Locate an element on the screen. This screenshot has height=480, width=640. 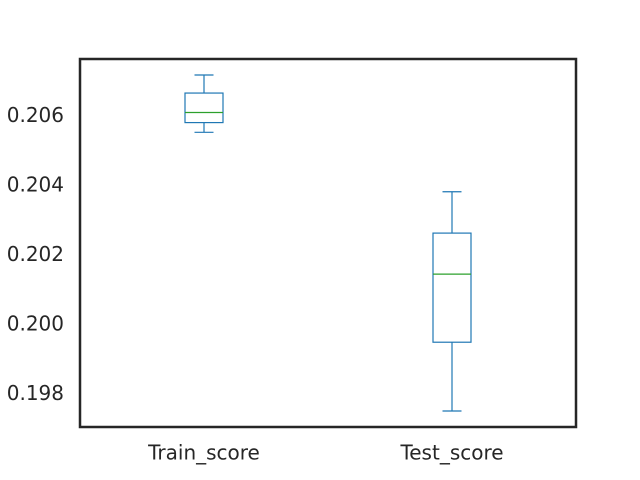
box-test-score is located at coordinates (452, 301).